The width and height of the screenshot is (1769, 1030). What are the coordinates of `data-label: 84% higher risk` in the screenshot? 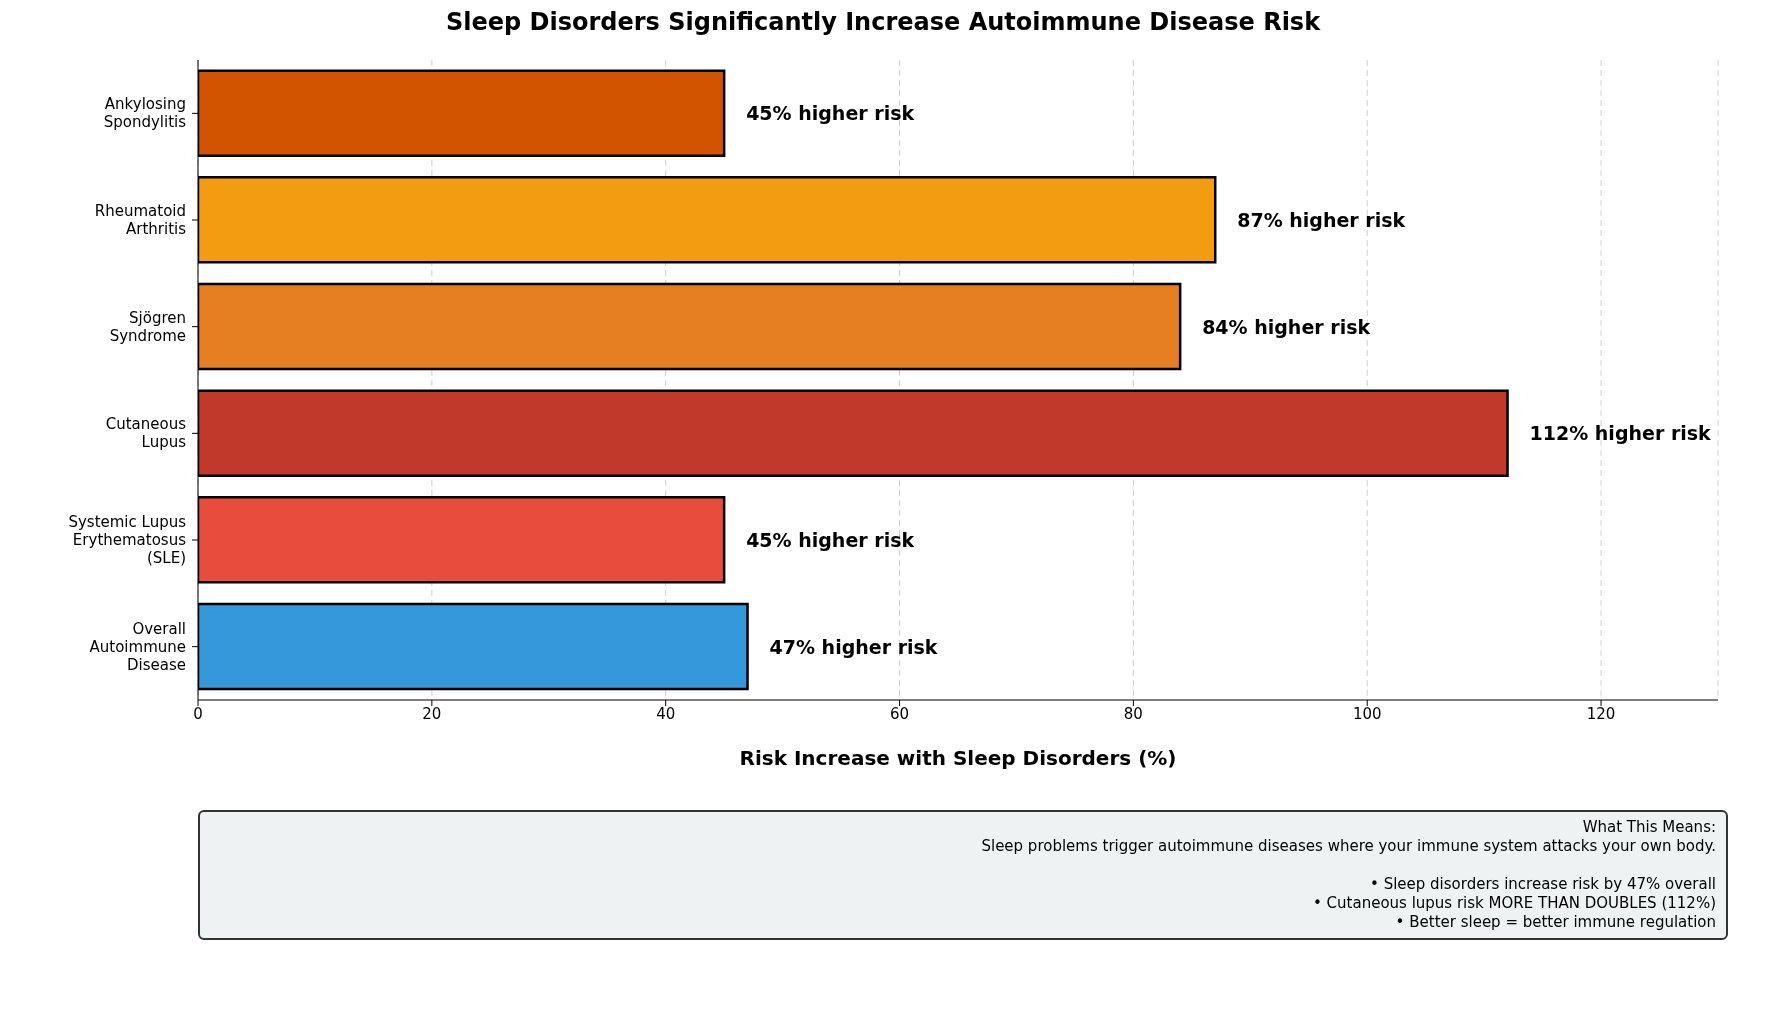 It's located at (1286, 326).